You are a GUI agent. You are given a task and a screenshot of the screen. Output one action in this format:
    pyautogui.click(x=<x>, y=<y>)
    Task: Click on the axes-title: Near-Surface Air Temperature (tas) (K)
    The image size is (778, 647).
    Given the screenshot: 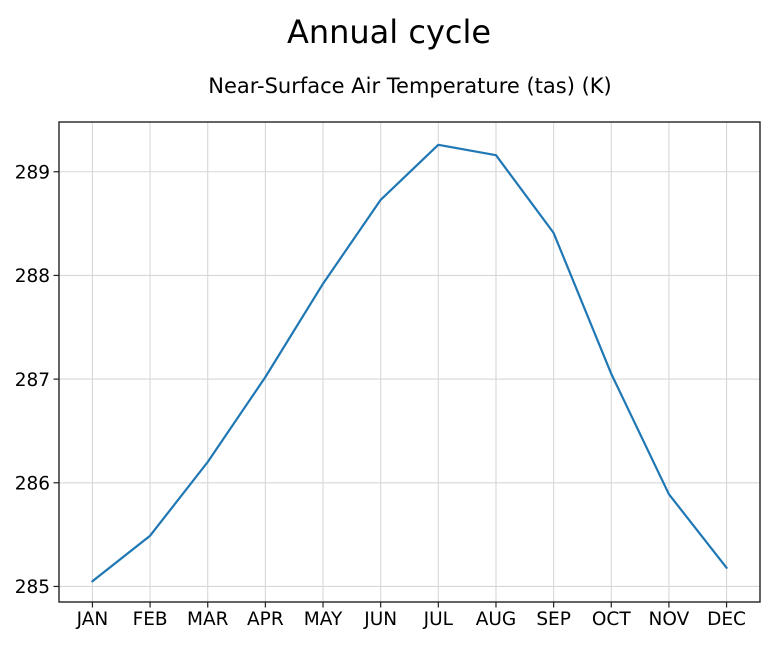 What is the action you would take?
    pyautogui.click(x=410, y=86)
    